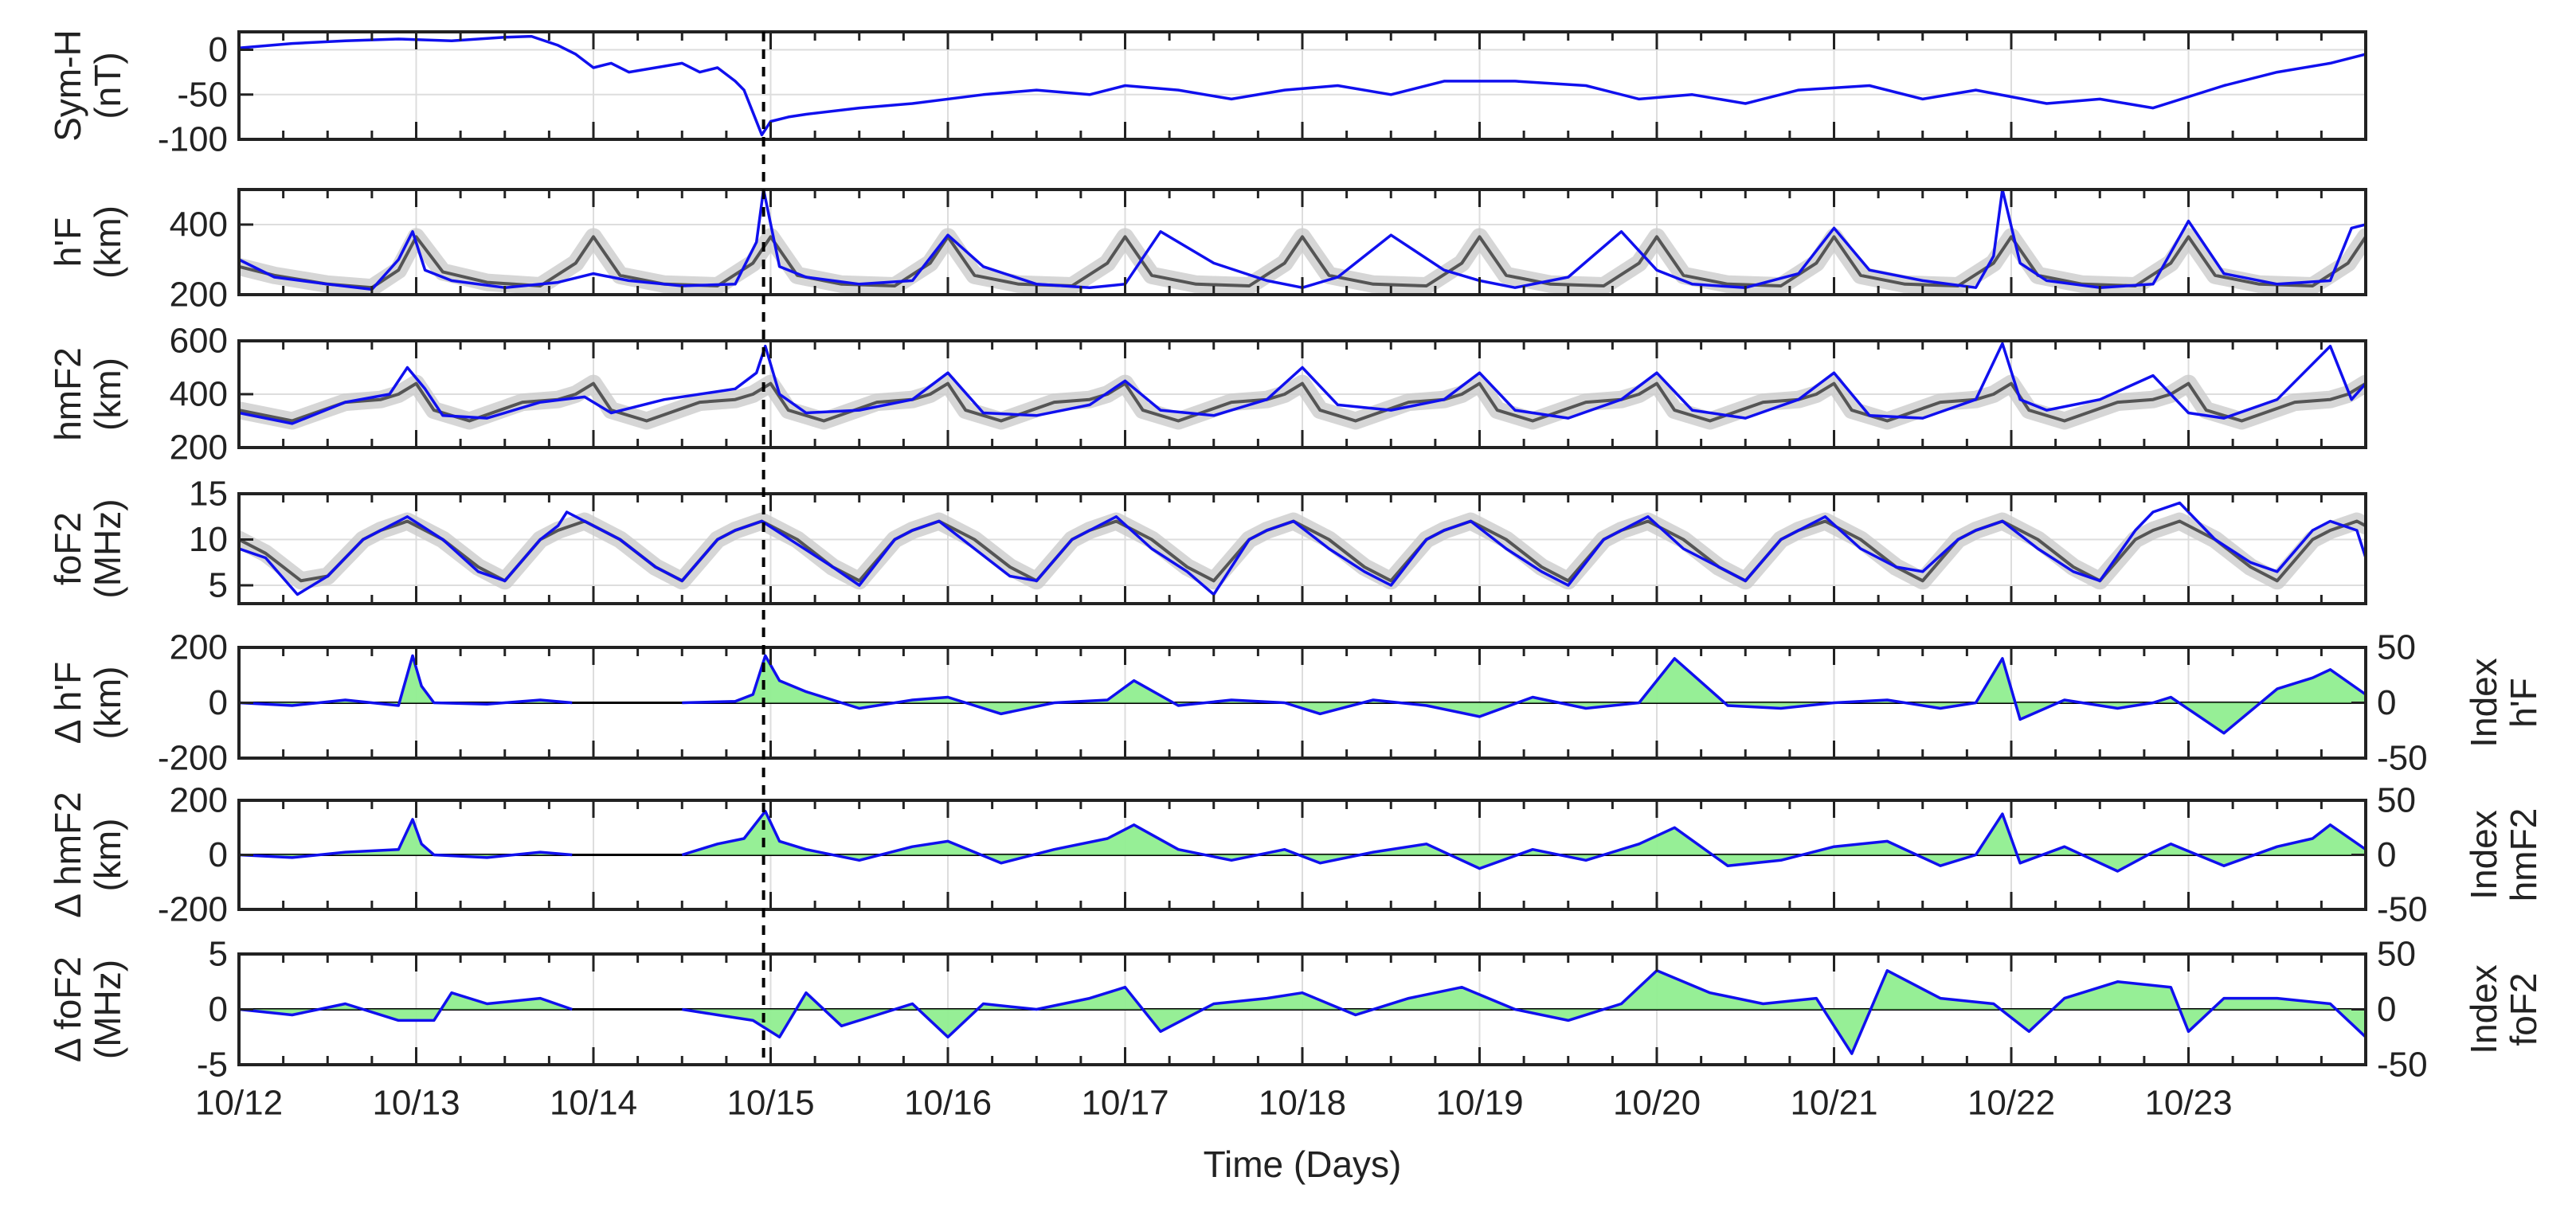  Describe the element at coordinates (1125, 1103) in the screenshot. I see `x-tick-label: 10/17` at that location.